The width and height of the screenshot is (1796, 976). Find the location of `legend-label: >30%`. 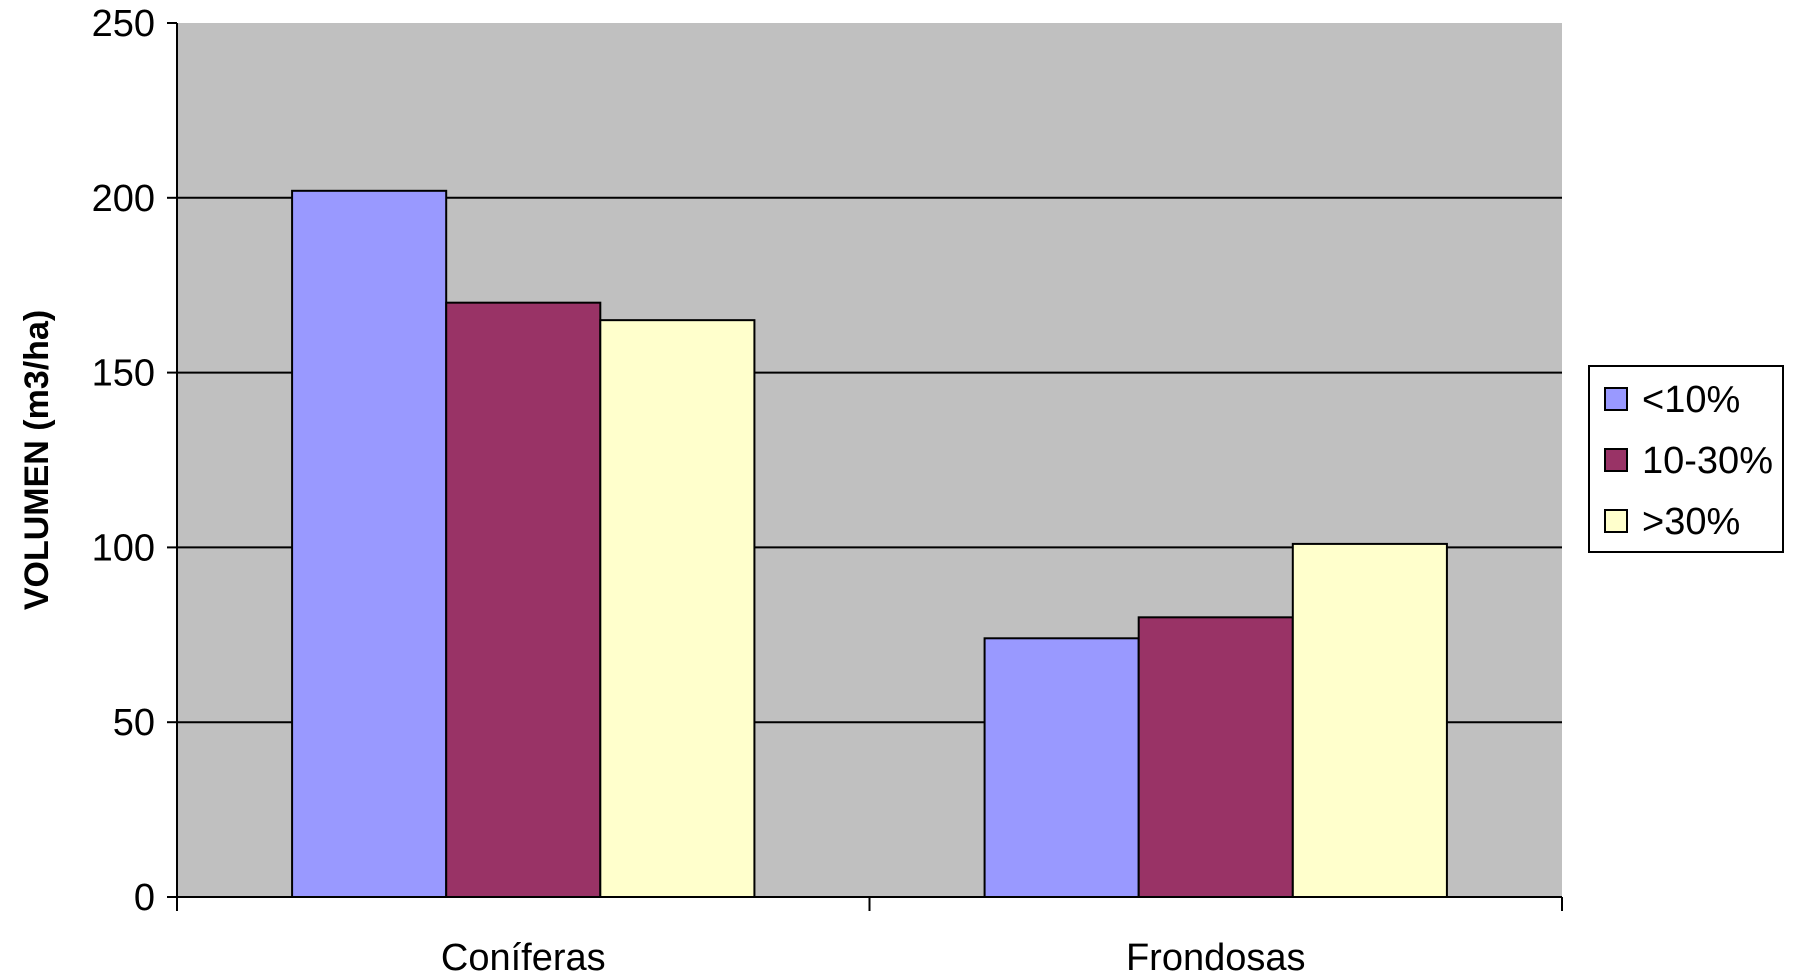

legend-label: >30% is located at coordinates (1691, 522).